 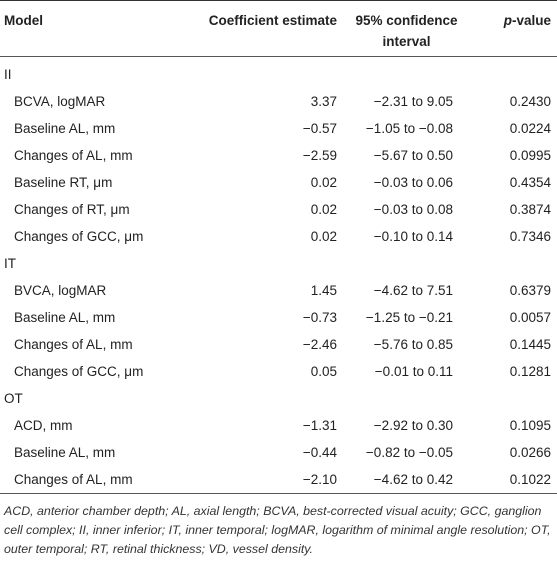 What do you see at coordinates (409, 317) in the screenshot?
I see `confidence-interval-cell: −1.25 to −0.21` at bounding box center [409, 317].